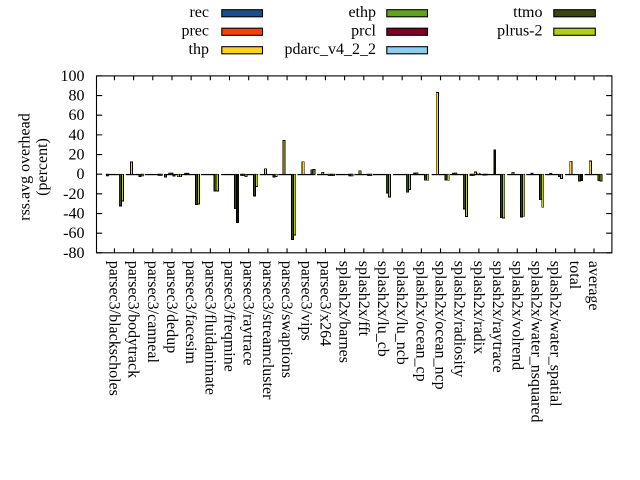 The height and width of the screenshot is (480, 640). Describe the element at coordinates (440, 325) in the screenshot. I see `svg-text: splash2x/ocean_ncp` at that location.